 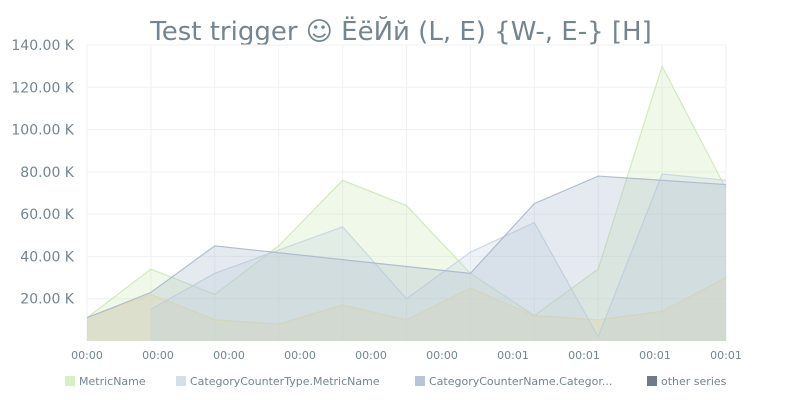 What do you see at coordinates (229, 355) in the screenshot?
I see `x-tick-label-2: 00:00` at bounding box center [229, 355].